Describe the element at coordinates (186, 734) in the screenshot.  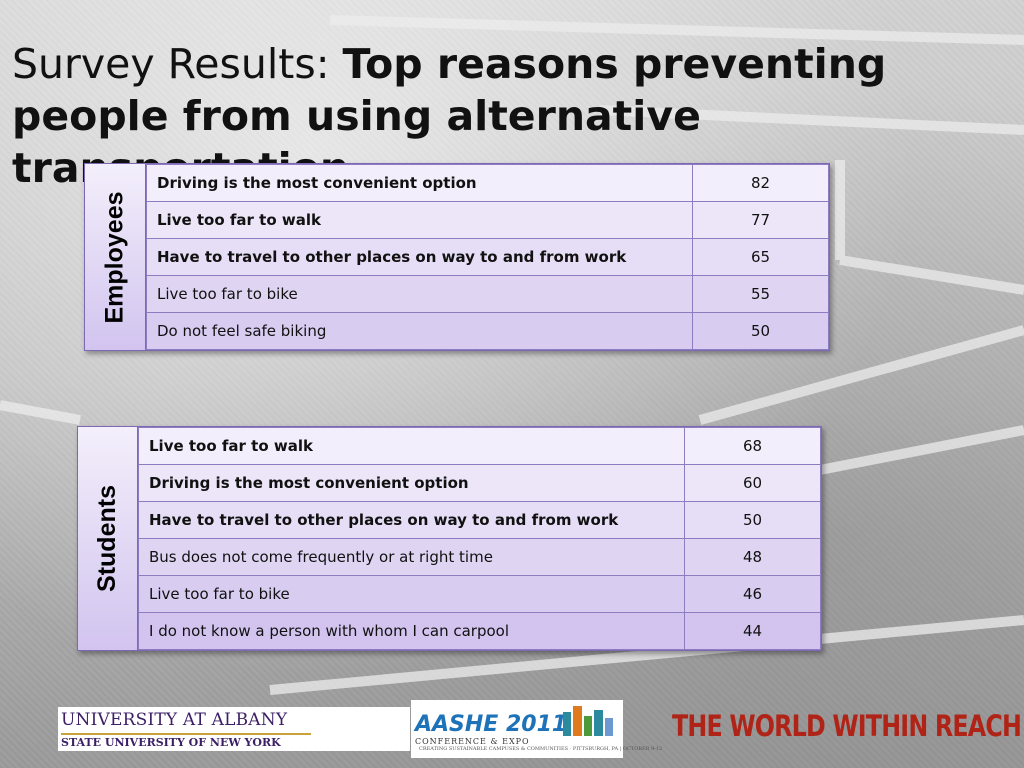
I see `ualbany-rule` at that location.